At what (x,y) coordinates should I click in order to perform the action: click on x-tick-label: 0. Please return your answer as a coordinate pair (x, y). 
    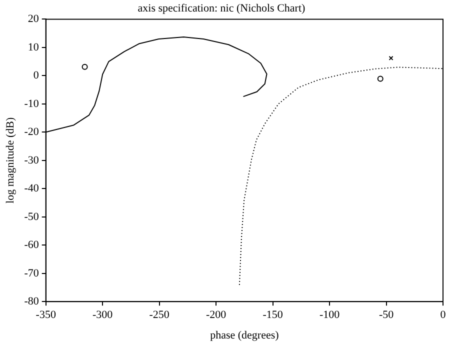
    Looking at the image, I should click on (443, 315).